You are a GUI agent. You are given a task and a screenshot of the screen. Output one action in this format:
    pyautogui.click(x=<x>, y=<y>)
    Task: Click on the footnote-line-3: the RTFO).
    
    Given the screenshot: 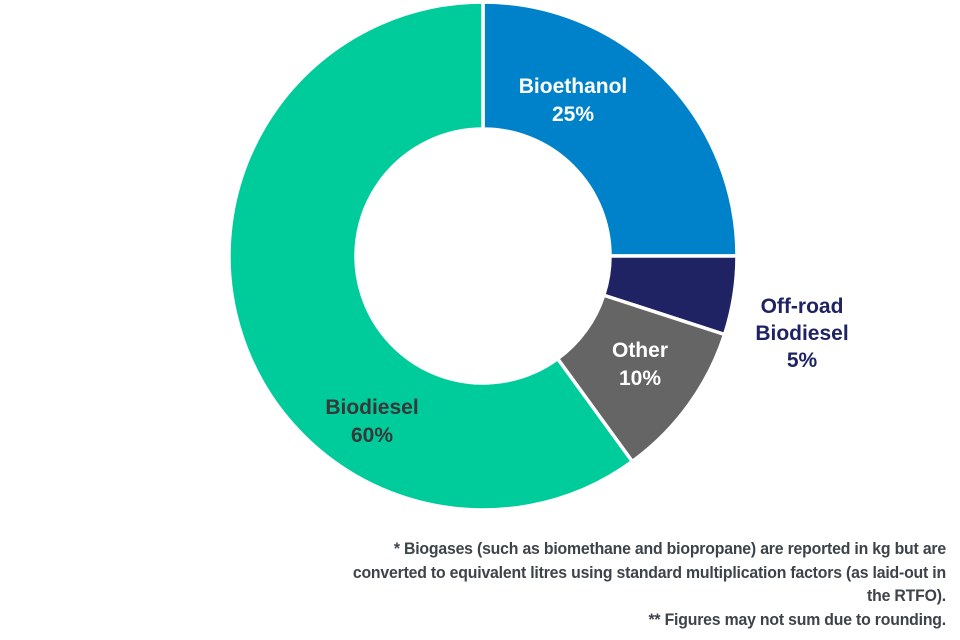 What is the action you would take?
    pyautogui.click(x=906, y=595)
    